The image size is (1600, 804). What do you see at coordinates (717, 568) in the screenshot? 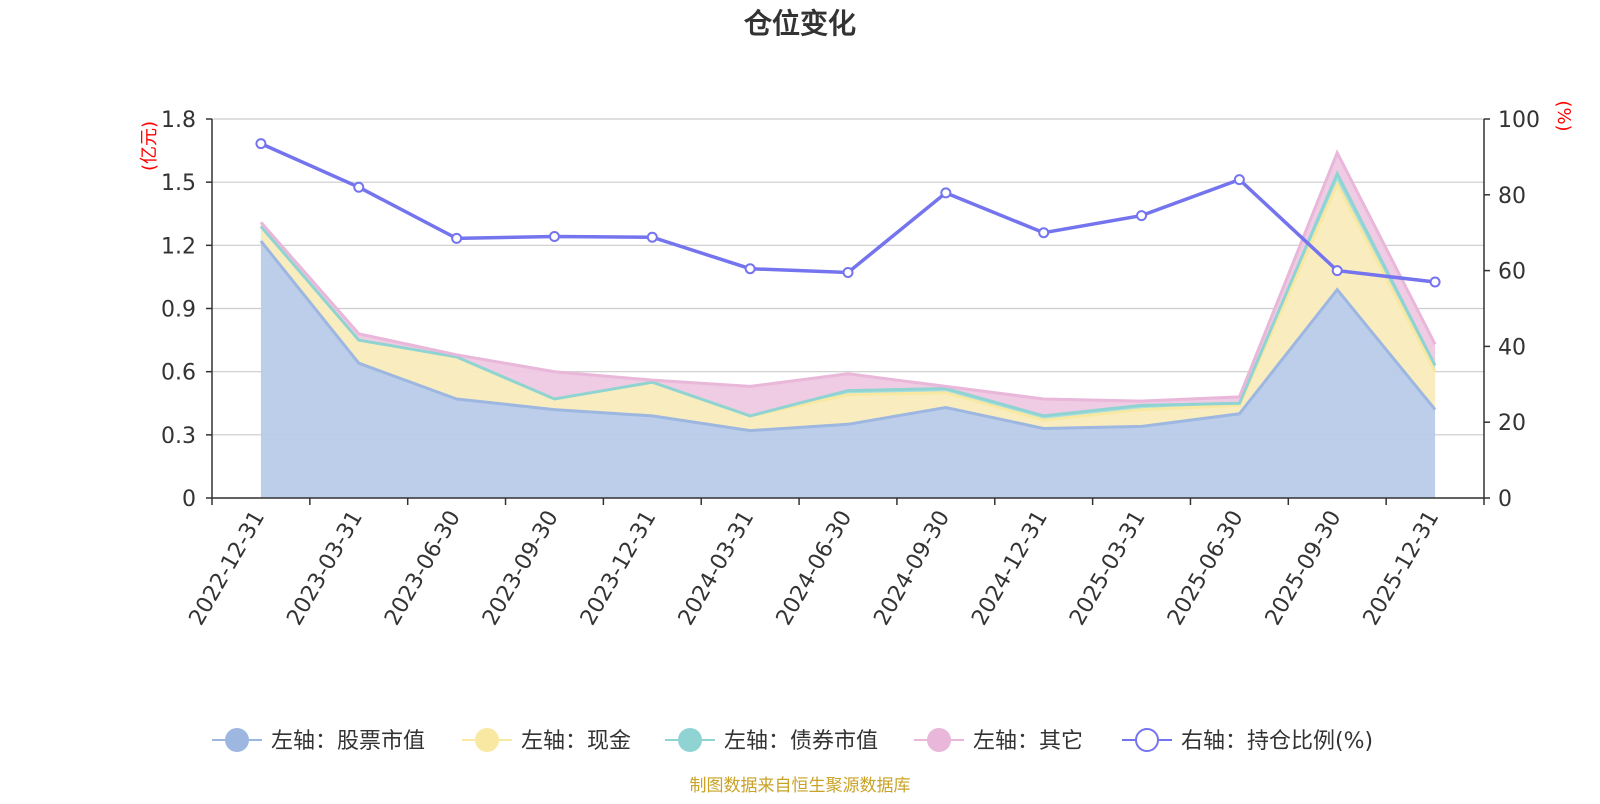
I see `x-tick-label: 2024-03-31` at bounding box center [717, 568].